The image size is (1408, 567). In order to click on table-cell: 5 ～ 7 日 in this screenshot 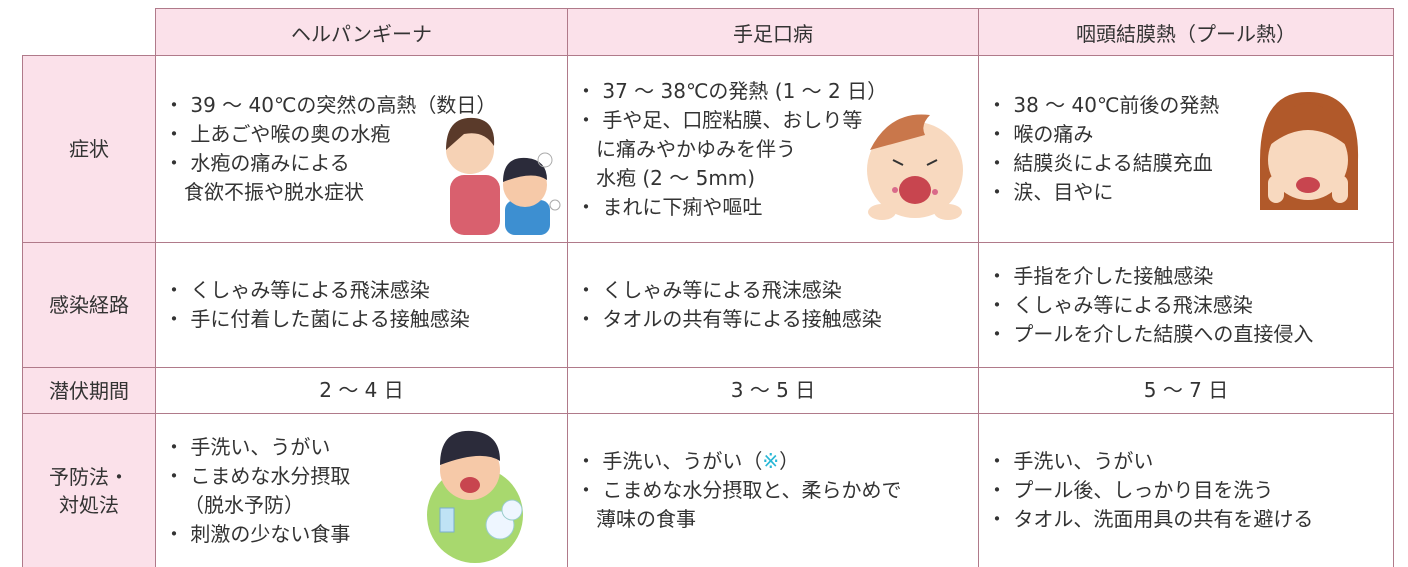, I will do `click(1186, 390)`.